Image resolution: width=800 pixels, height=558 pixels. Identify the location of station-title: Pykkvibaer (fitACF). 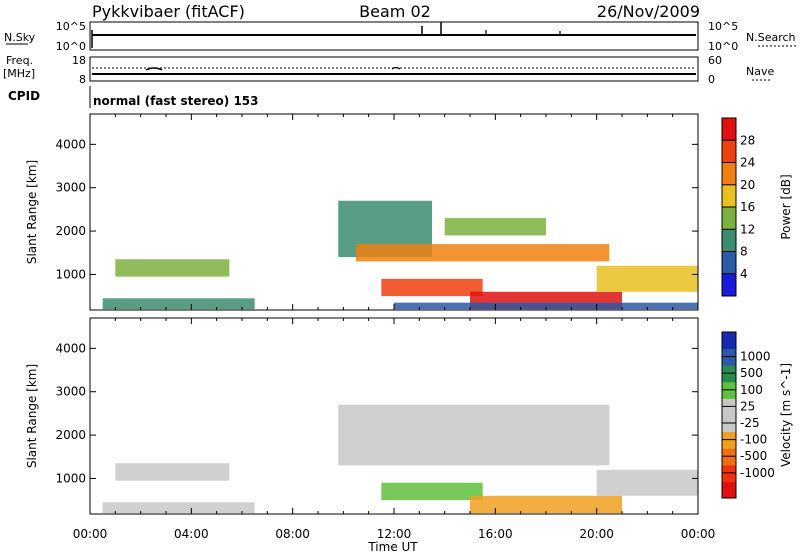
(168, 11).